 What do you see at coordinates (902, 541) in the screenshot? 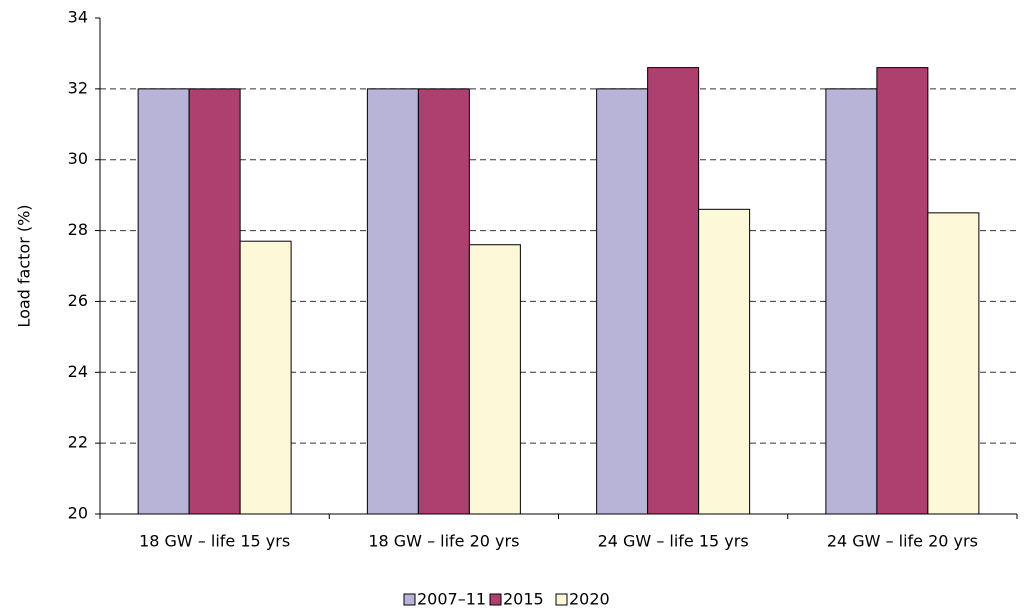
I see `x-tick-label: 24 GW – life 20 yrs` at bounding box center [902, 541].